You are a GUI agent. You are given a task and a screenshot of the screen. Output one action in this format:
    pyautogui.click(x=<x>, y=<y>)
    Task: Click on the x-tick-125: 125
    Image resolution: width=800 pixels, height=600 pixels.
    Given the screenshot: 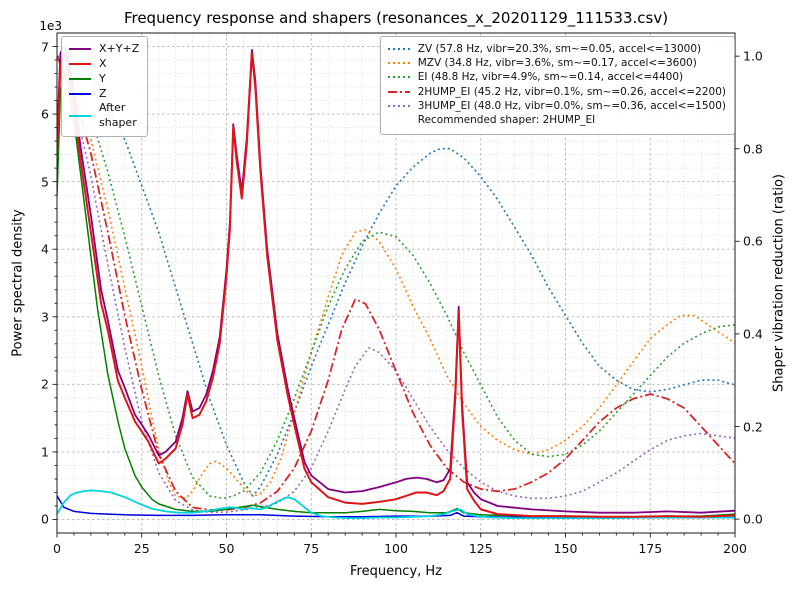 What is the action you would take?
    pyautogui.click(x=480, y=548)
    